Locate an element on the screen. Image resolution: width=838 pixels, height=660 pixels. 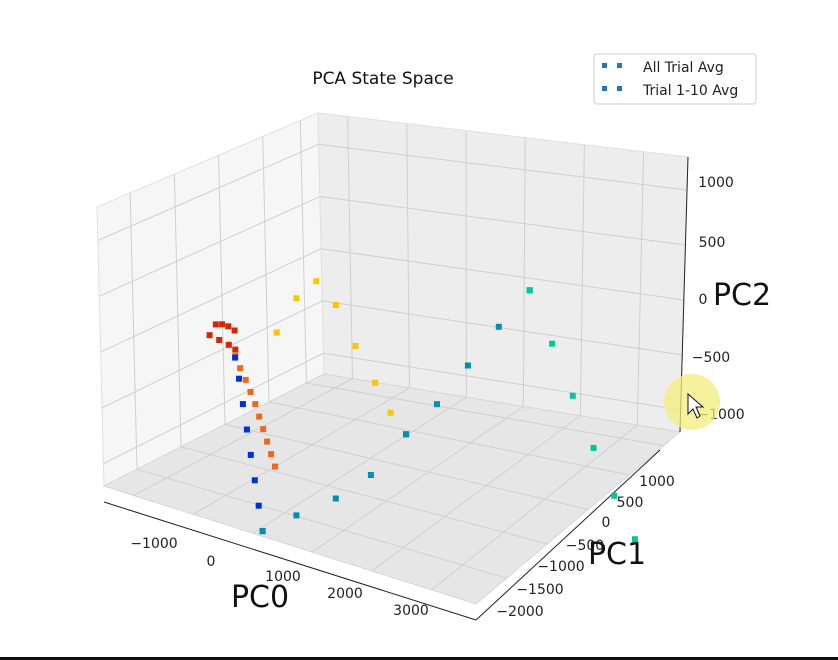
x-tick-label: −1000 is located at coordinates (153, 544).